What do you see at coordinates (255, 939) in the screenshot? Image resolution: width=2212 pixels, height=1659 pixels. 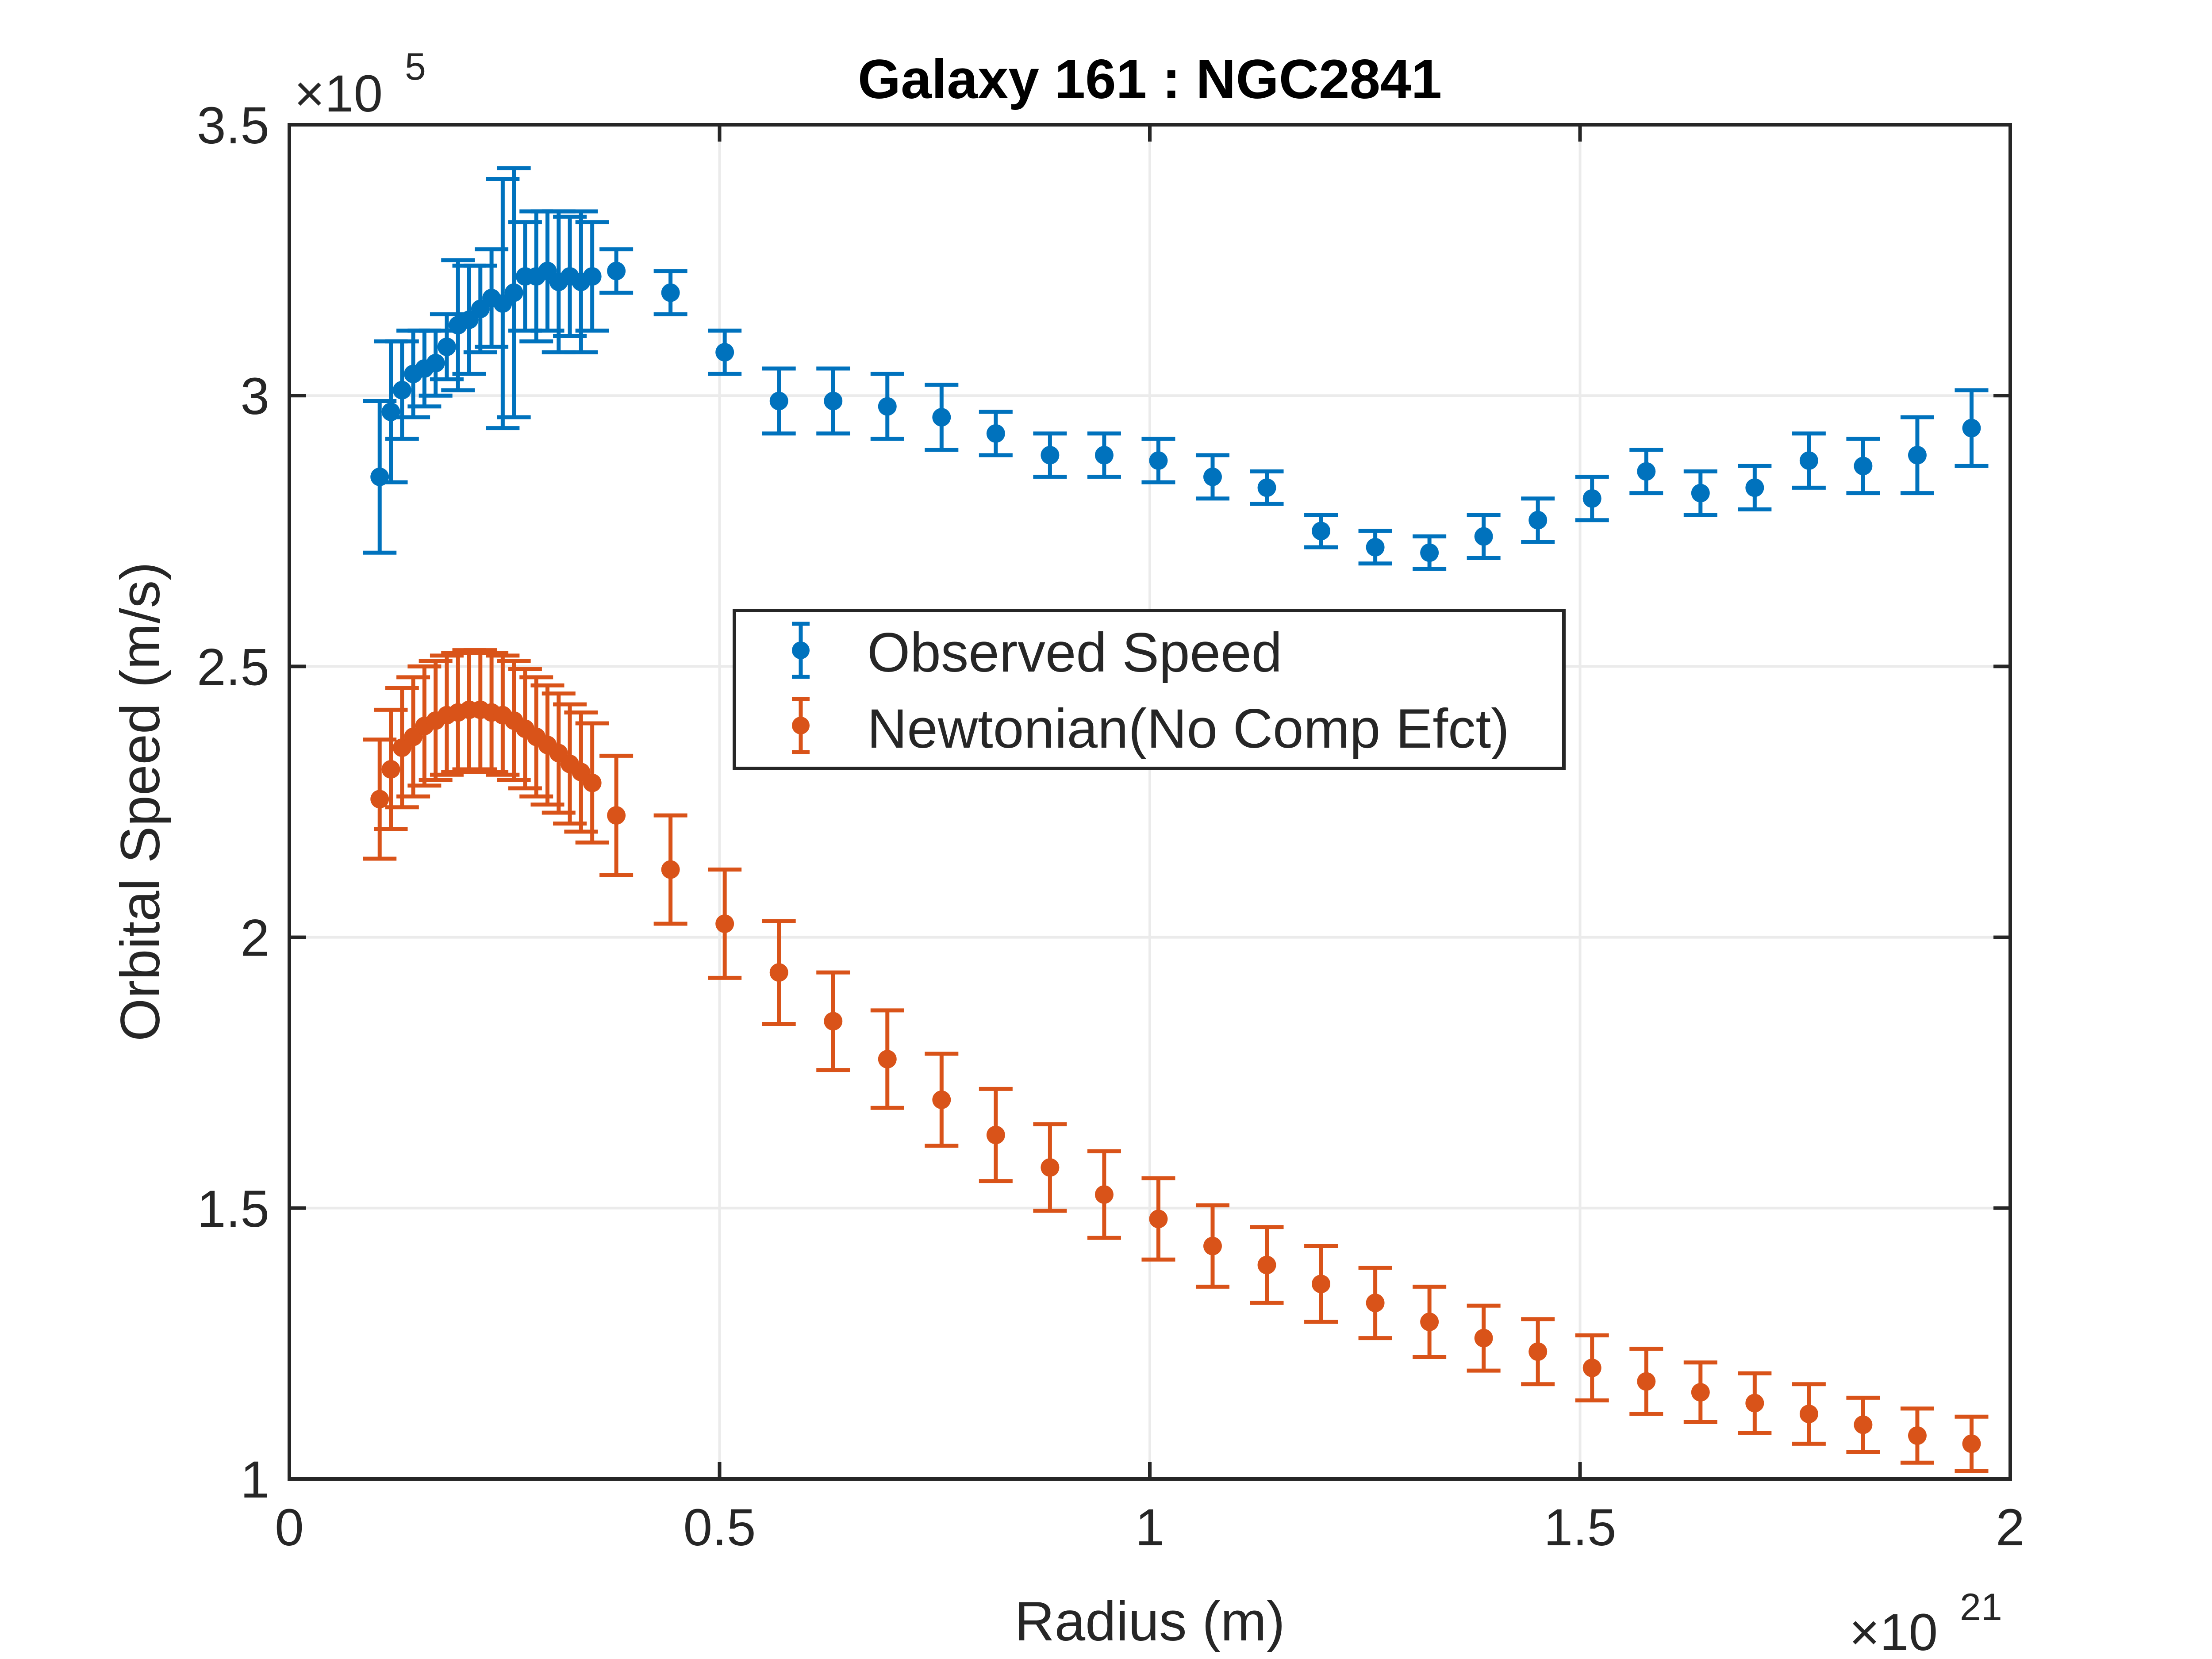 I see `y-tick-label: 2` at bounding box center [255, 939].